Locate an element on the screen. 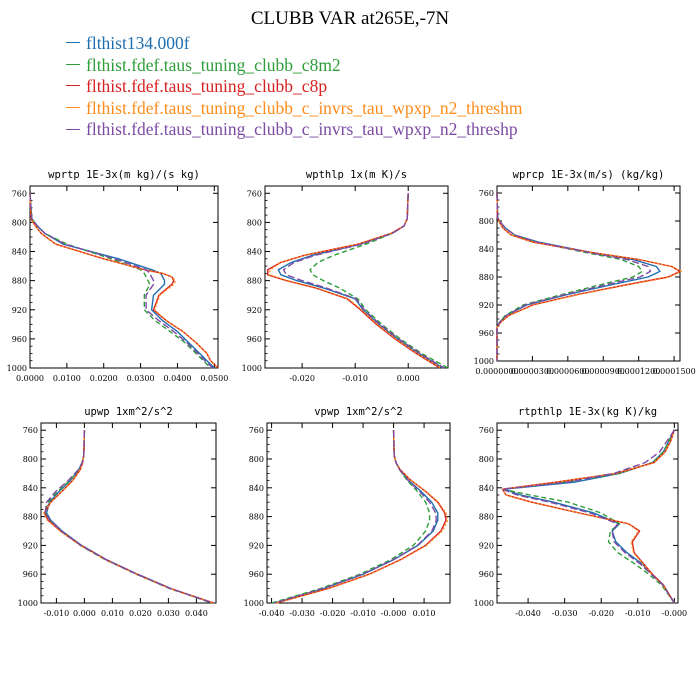 This screenshot has width=700, height=700. x-tick-label: 0.030 is located at coordinates (168, 613).